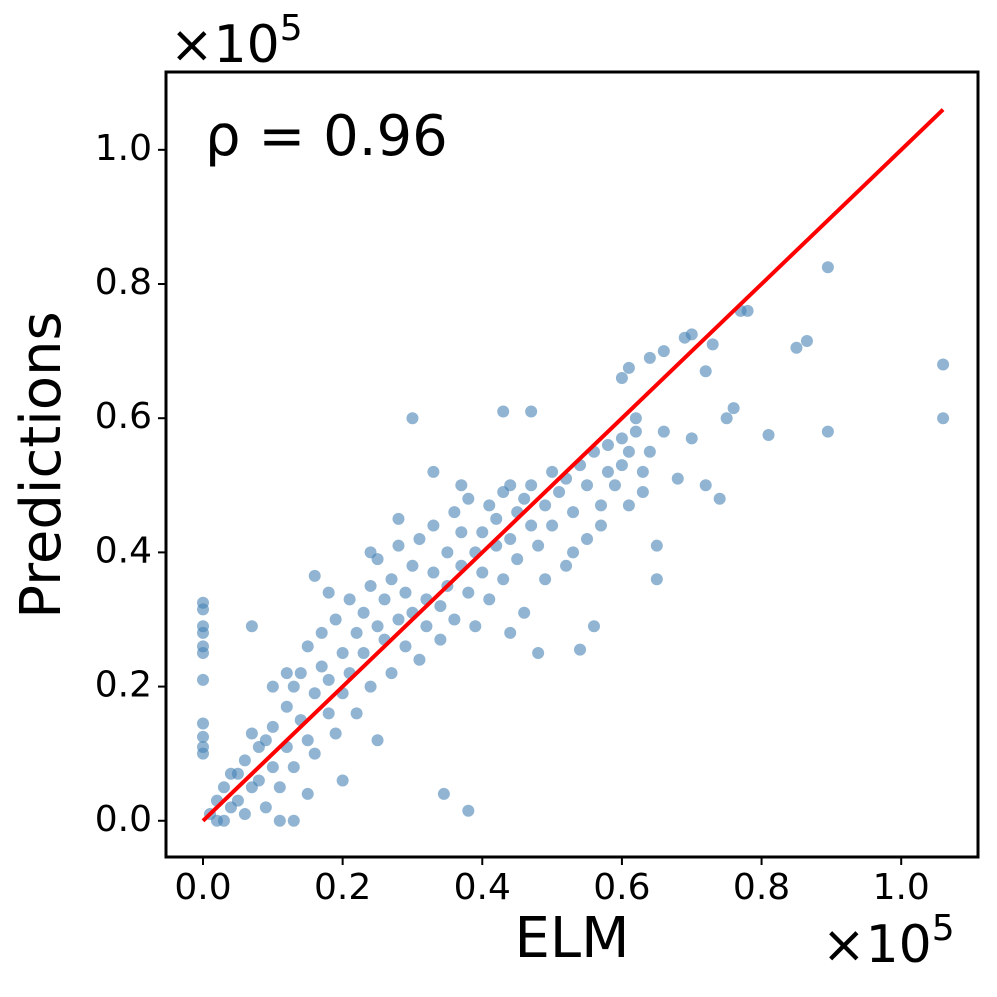  What do you see at coordinates (943, 928) in the screenshot?
I see `x-offset-exponent: 5` at bounding box center [943, 928].